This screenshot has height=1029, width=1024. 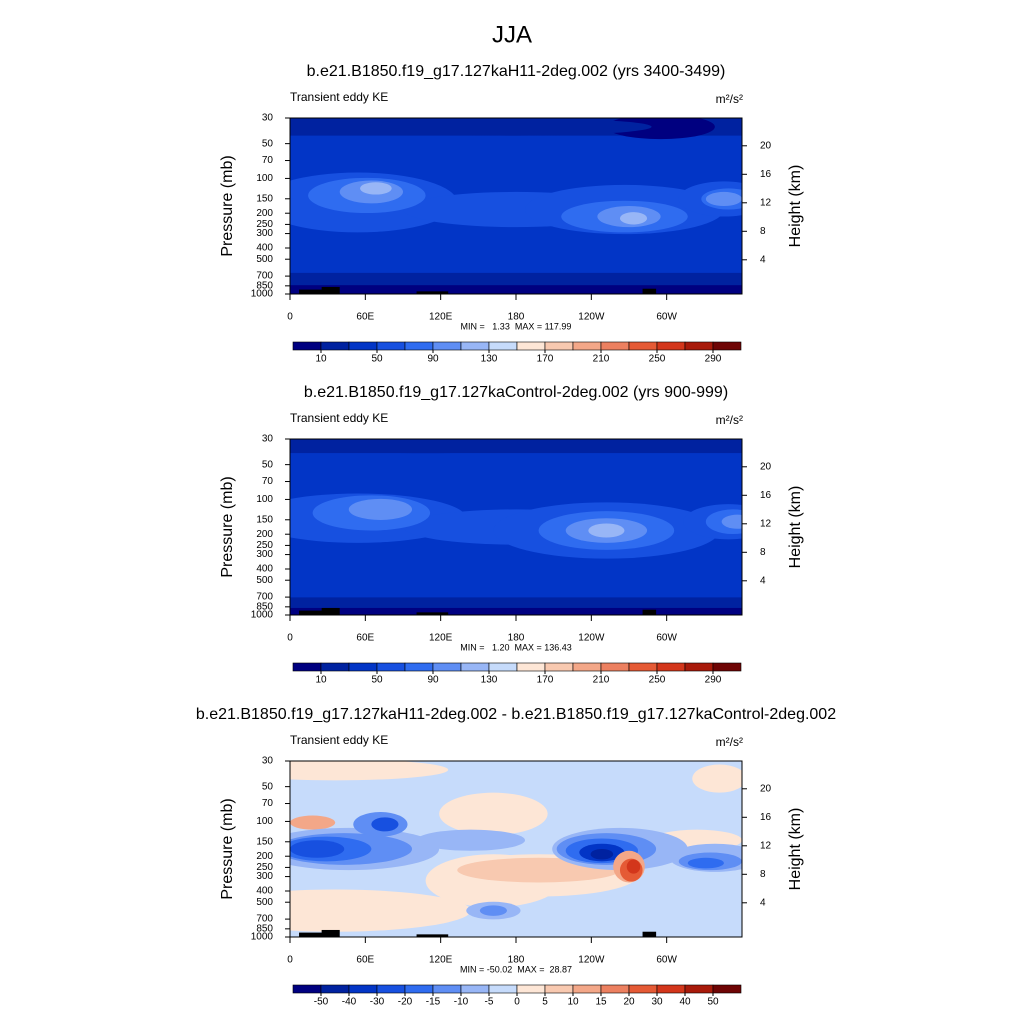 What do you see at coordinates (489, 1002) in the screenshot?
I see `colorbar-label: -5` at bounding box center [489, 1002].